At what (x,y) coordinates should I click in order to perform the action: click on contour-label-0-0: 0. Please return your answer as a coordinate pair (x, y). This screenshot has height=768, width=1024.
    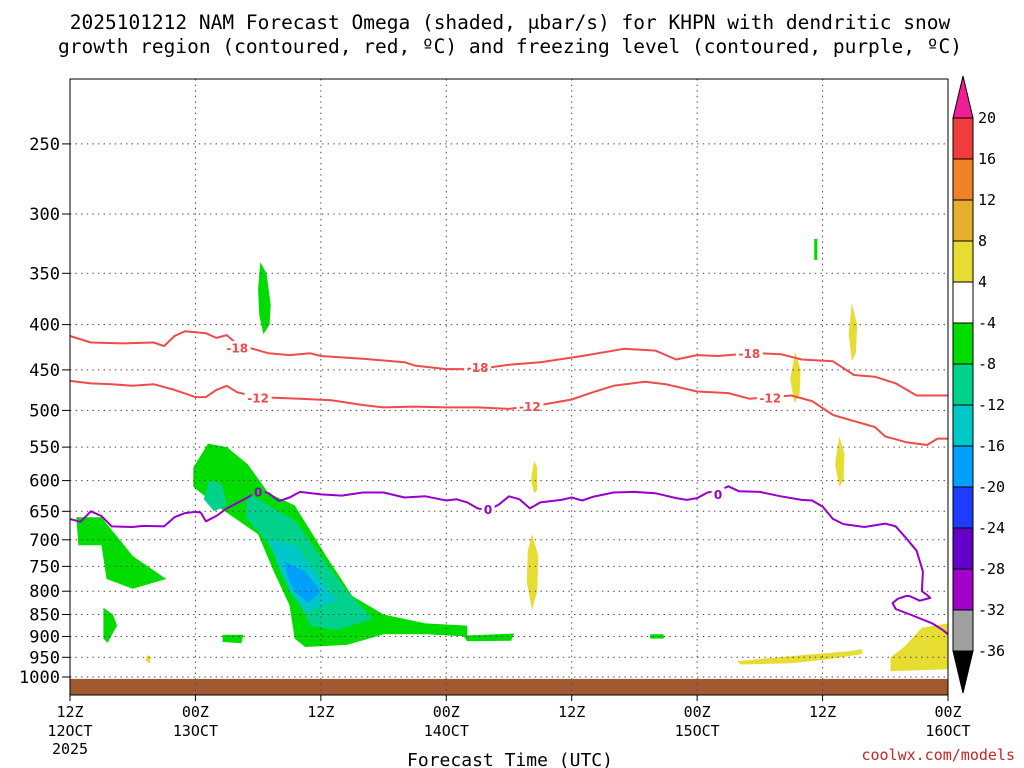
    Looking at the image, I should click on (258, 492).